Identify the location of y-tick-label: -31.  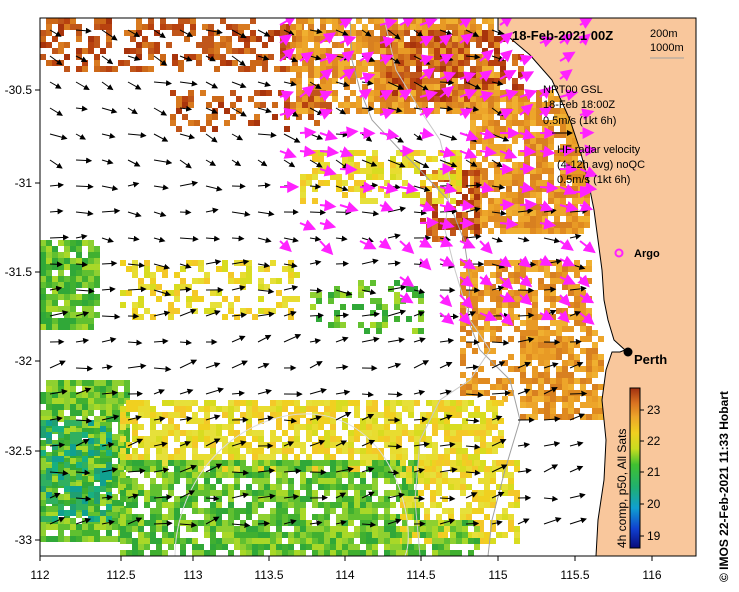
(24, 183).